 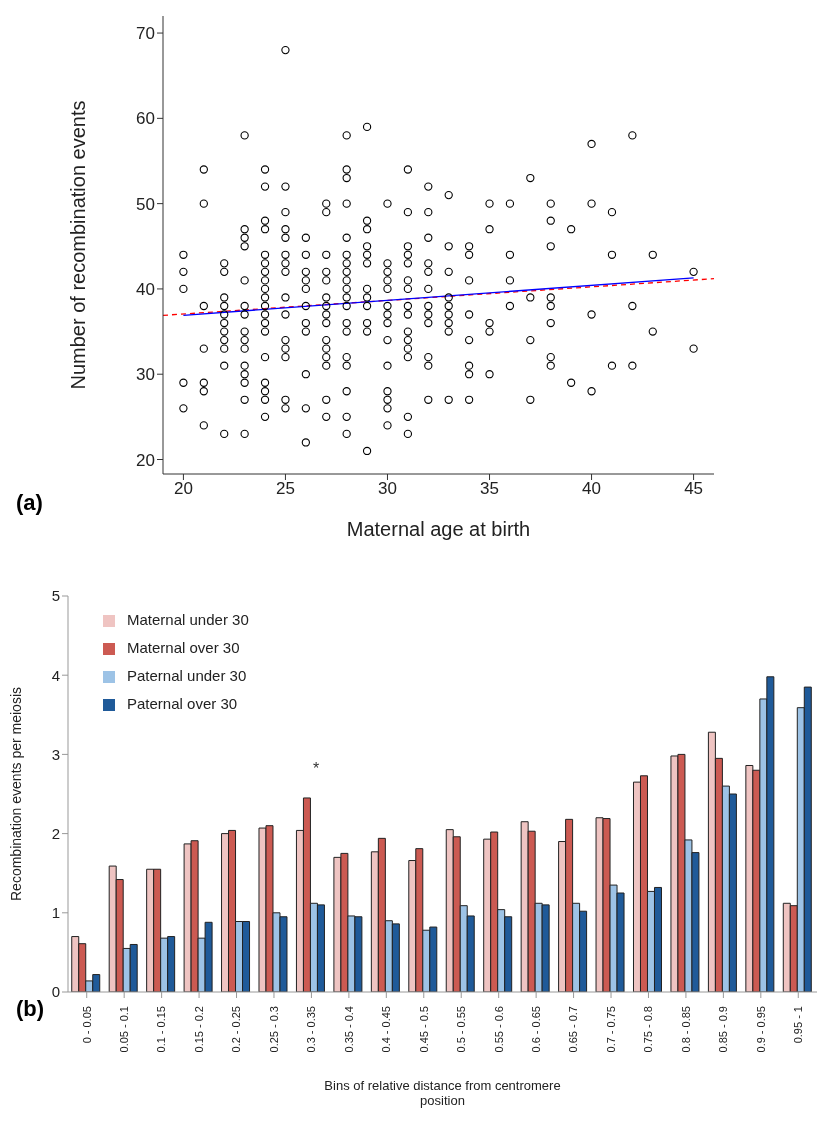 I want to click on annotation: *, so click(x=316, y=769).